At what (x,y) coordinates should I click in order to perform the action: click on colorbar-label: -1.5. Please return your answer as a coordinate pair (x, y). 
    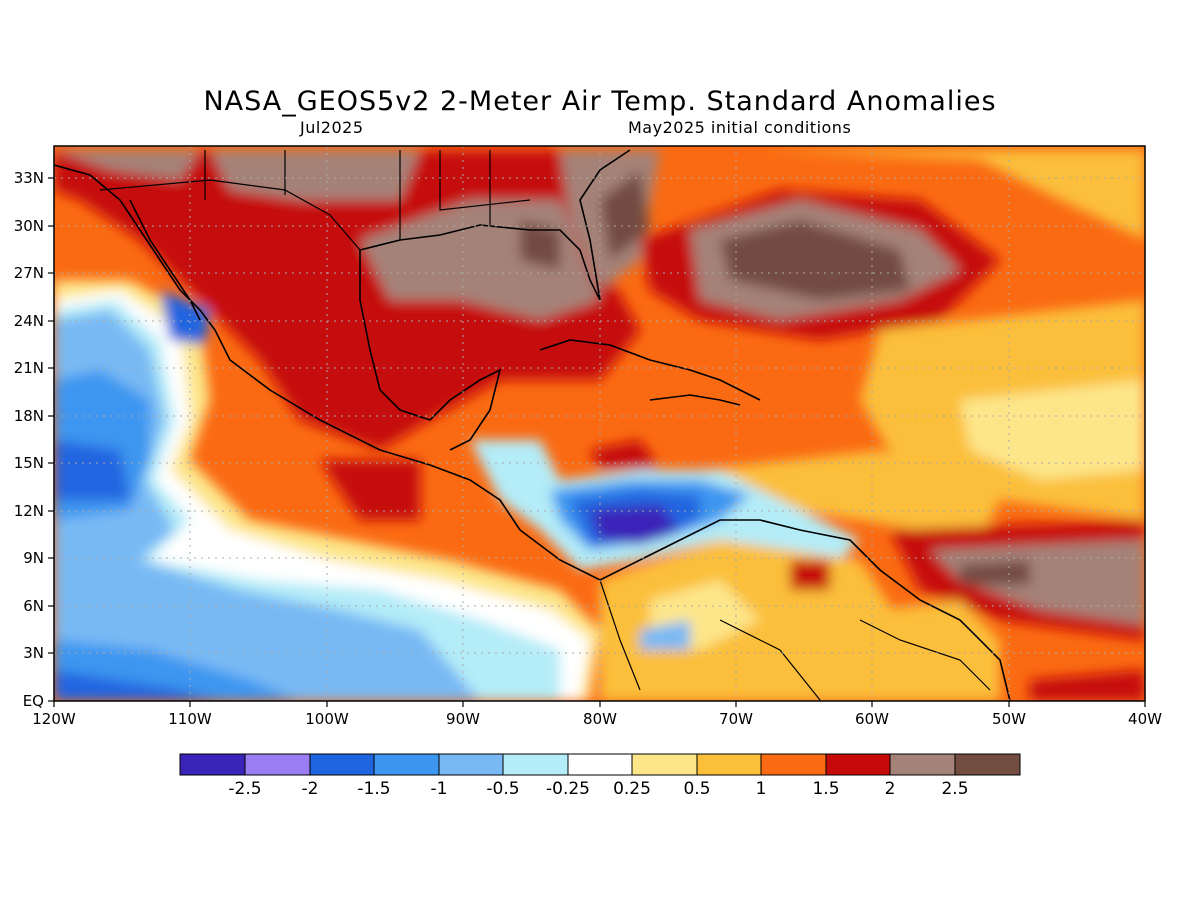
    Looking at the image, I should click on (373, 789).